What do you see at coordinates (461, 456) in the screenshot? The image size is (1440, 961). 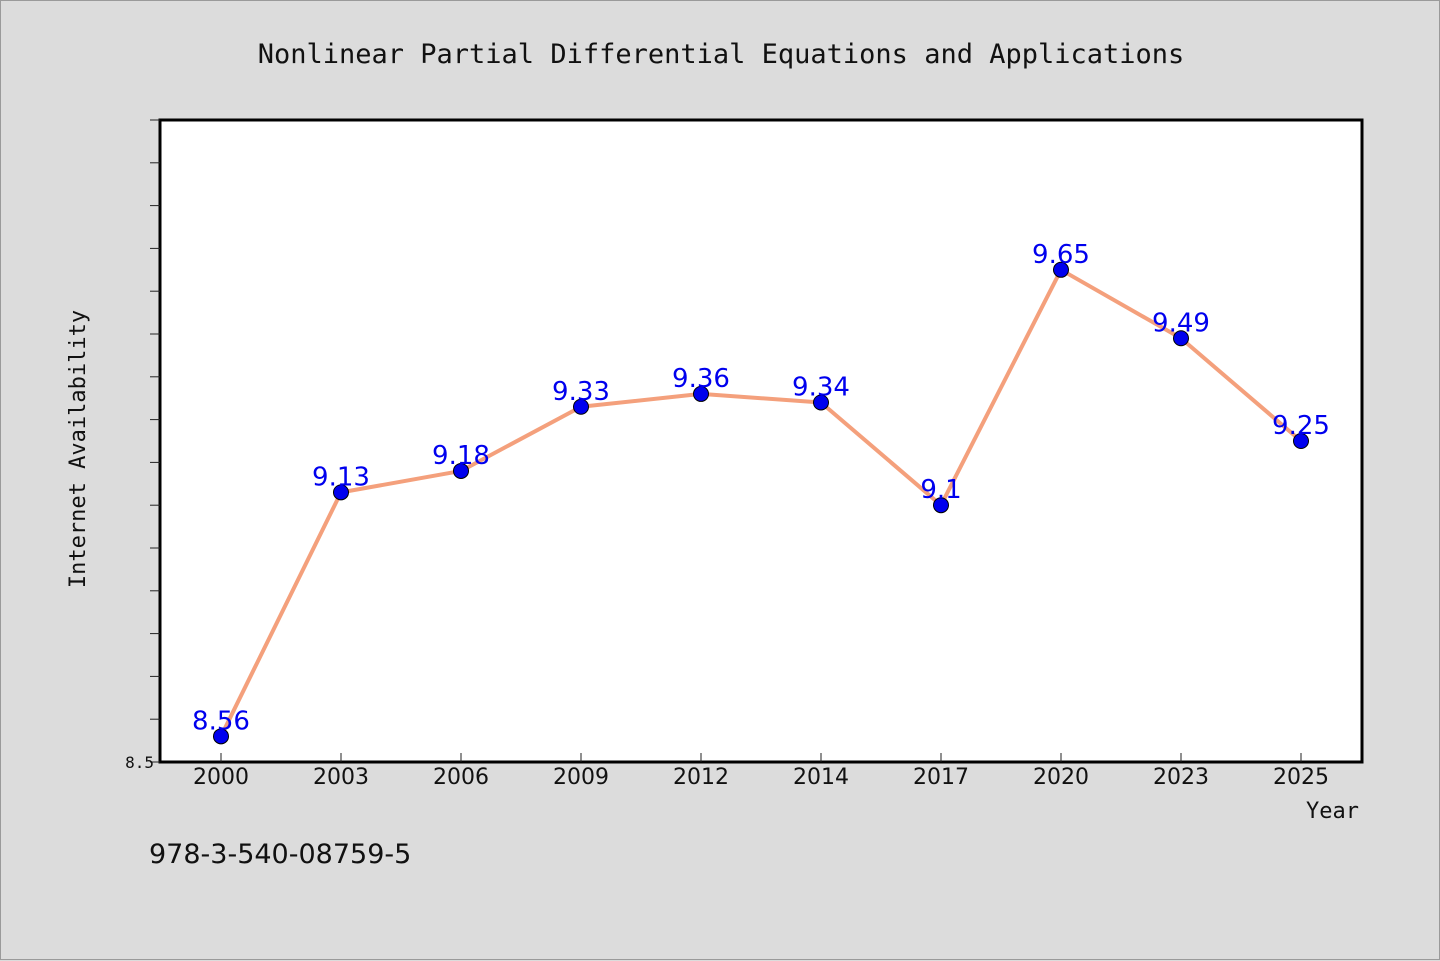 I see `data-label: 9.18` at bounding box center [461, 456].